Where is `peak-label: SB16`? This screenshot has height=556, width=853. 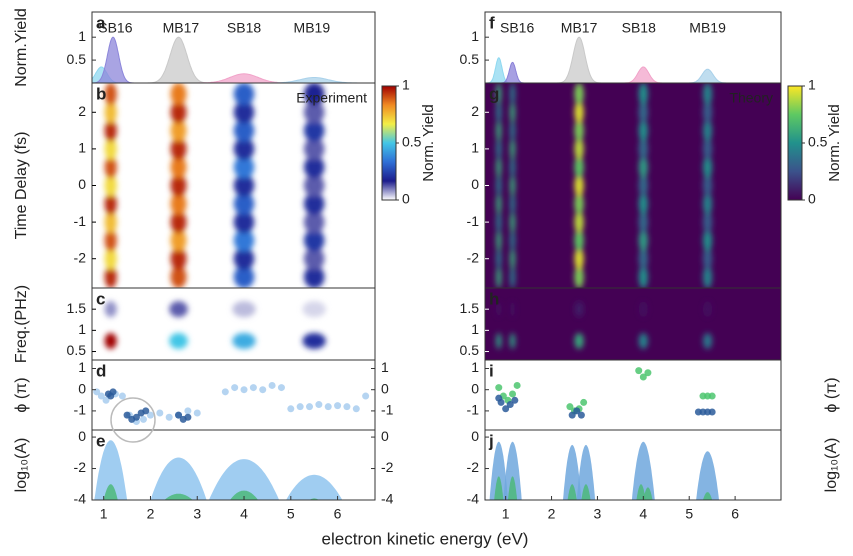
peak-label: SB16 is located at coordinates (517, 28).